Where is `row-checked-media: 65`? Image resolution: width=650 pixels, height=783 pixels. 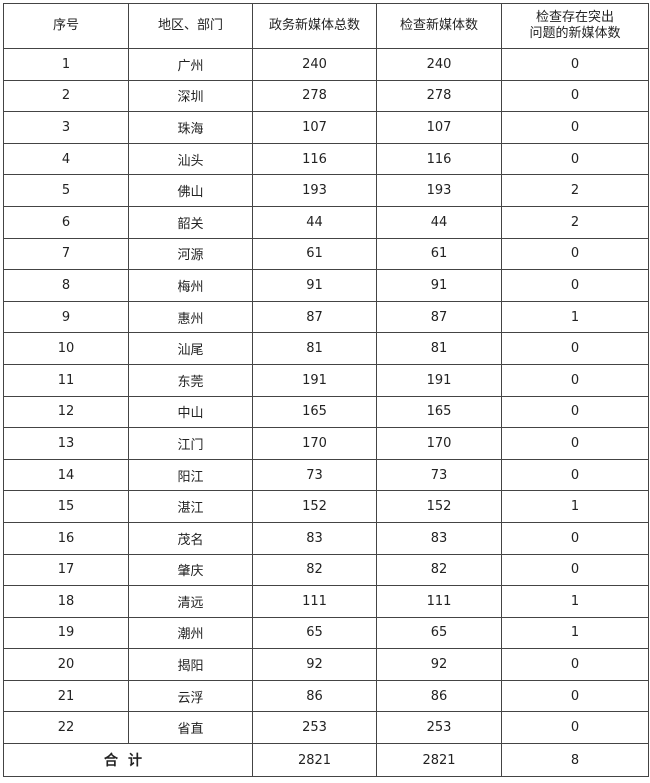 row-checked-media: 65 is located at coordinates (439, 633).